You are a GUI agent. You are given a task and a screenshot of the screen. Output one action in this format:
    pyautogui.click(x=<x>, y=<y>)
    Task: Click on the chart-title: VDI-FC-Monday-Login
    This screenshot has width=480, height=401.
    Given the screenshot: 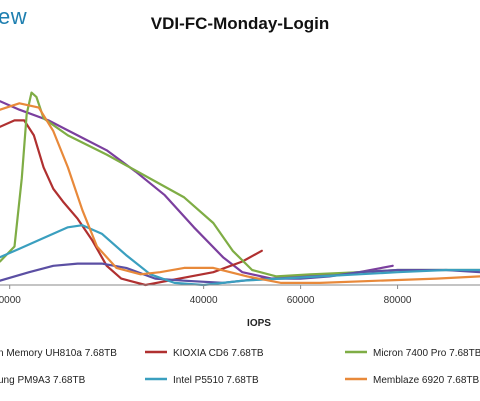 What is the action you would take?
    pyautogui.click(x=240, y=24)
    